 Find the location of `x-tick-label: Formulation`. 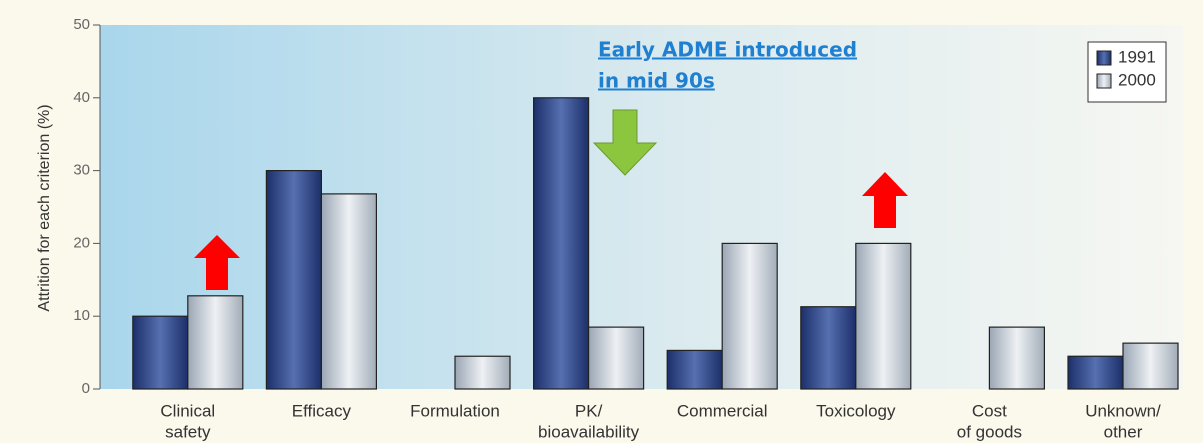

x-tick-label: Formulation is located at coordinates (455, 410).